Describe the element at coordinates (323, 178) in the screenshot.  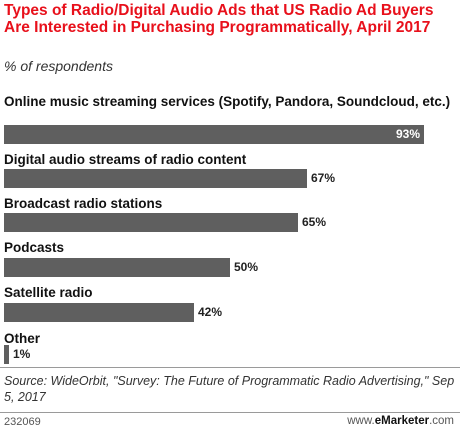
I see `value-label: 67%` at that location.